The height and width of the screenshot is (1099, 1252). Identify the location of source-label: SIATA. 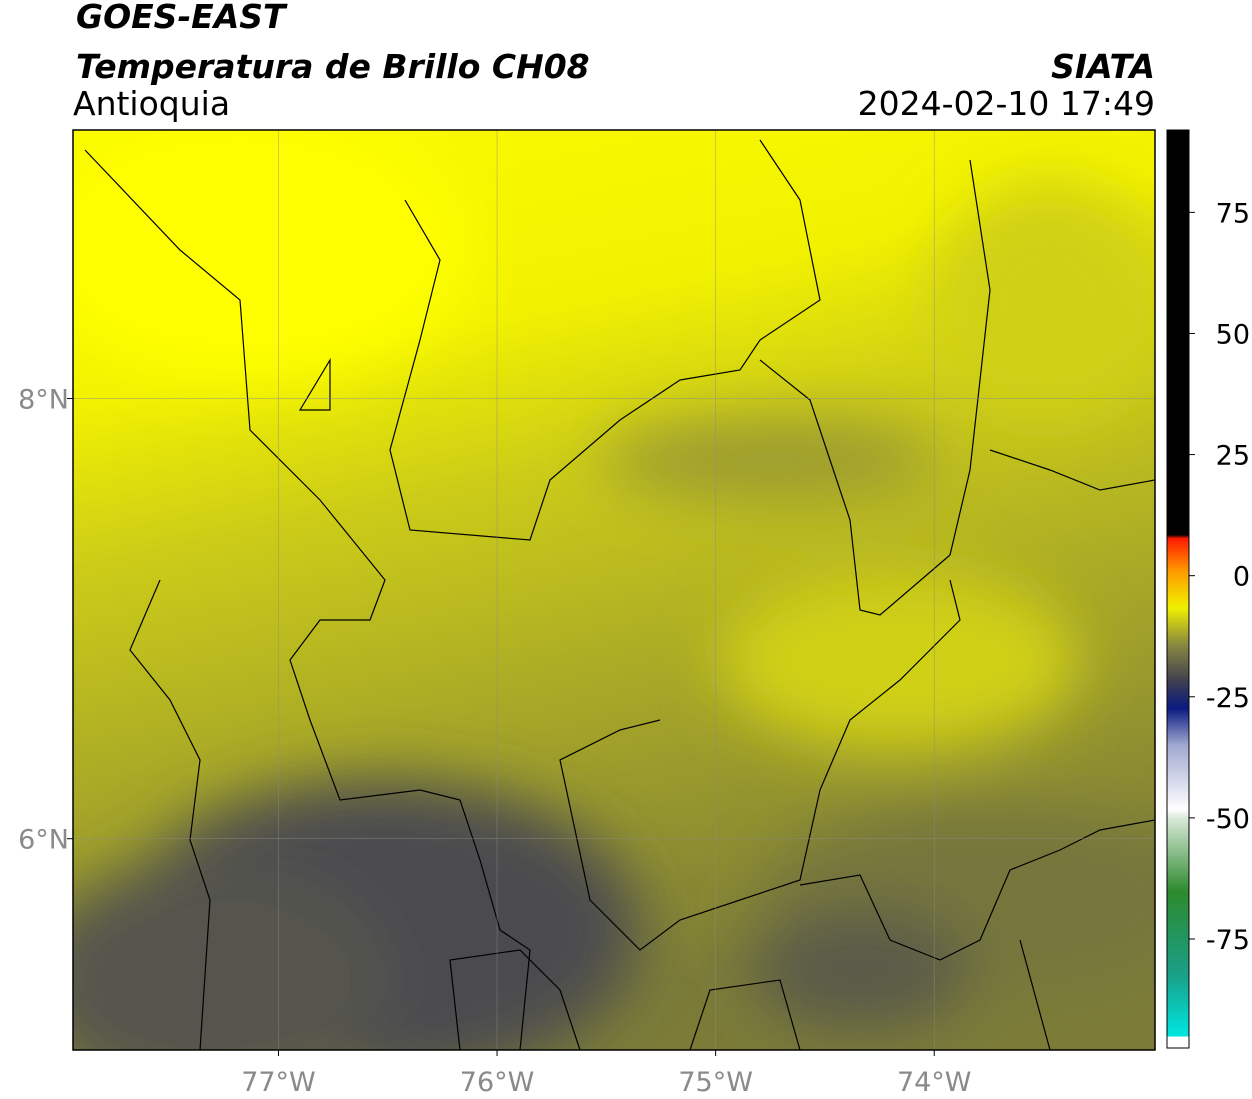
(1103, 66).